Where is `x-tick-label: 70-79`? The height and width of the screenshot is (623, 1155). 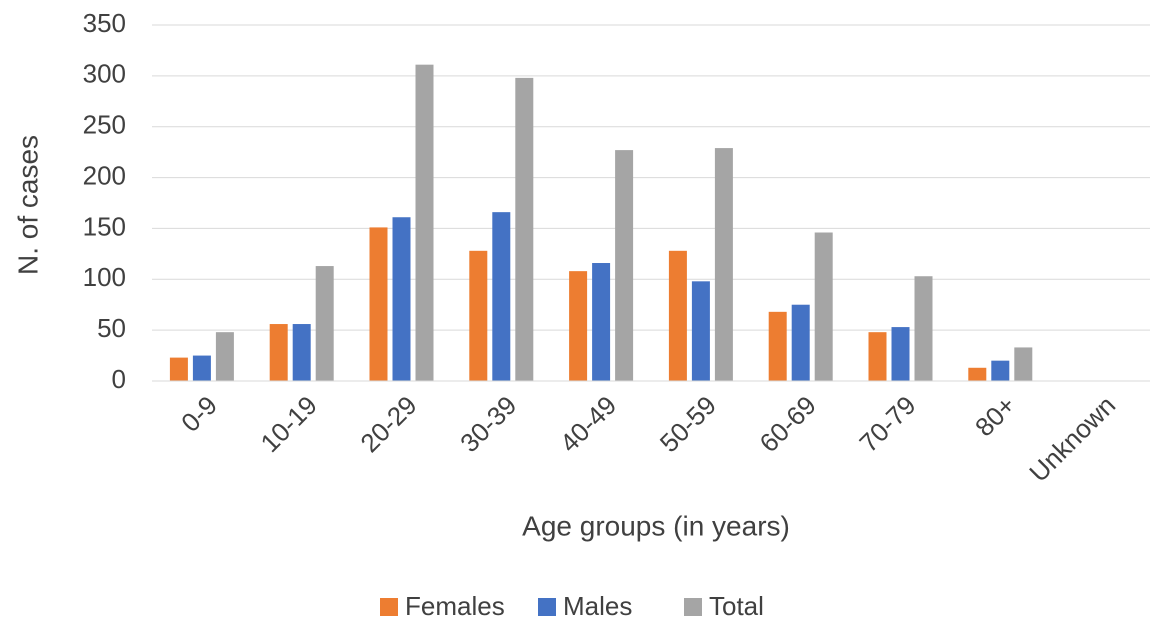
x-tick-label: 70-79 is located at coordinates (887, 424).